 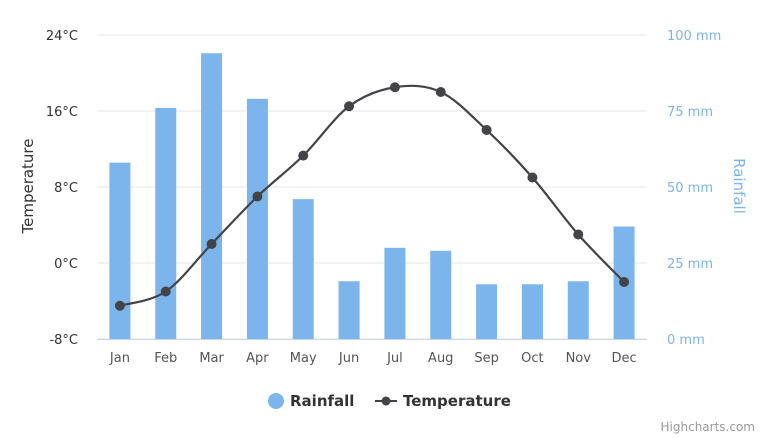 I want to click on right-axis-title: Rainfall, so click(x=739, y=186).